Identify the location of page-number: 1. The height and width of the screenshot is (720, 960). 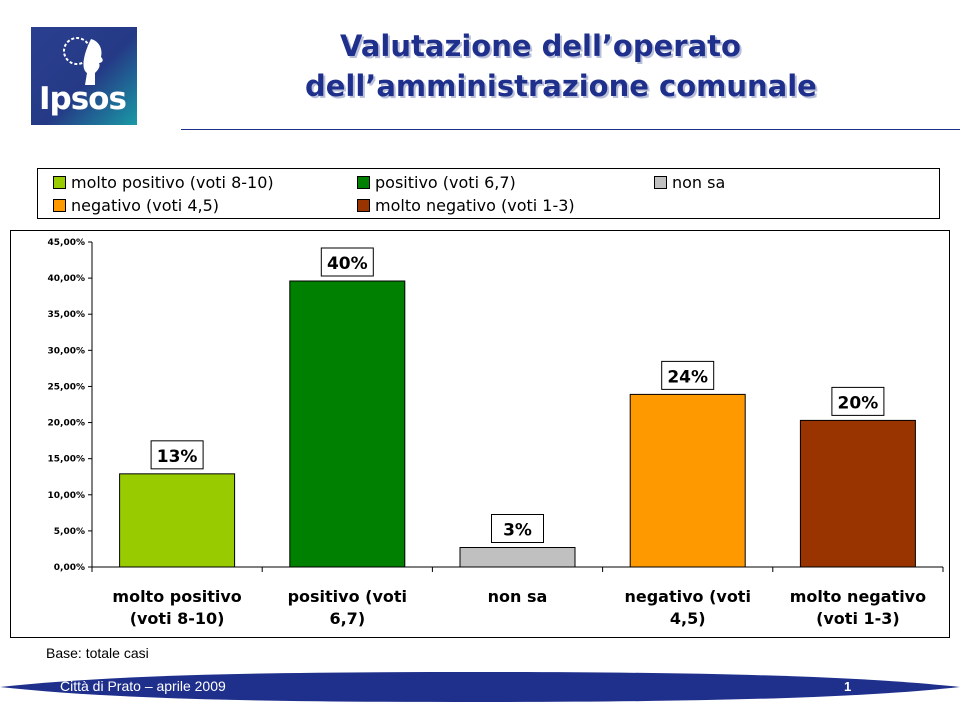
(848, 686).